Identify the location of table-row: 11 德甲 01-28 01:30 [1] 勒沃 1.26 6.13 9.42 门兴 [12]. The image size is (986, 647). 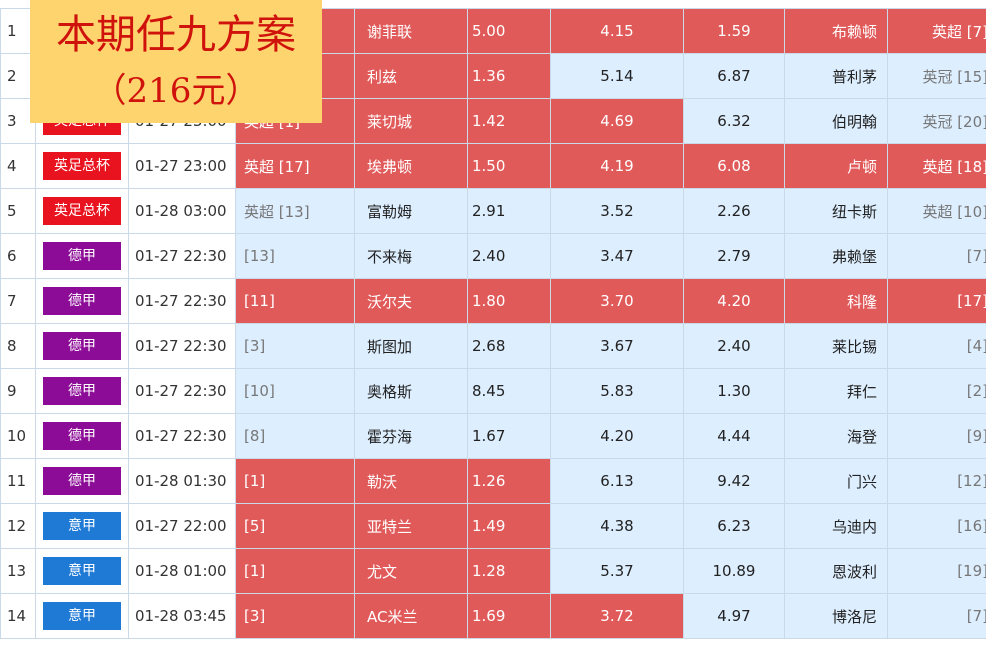
(493, 481).